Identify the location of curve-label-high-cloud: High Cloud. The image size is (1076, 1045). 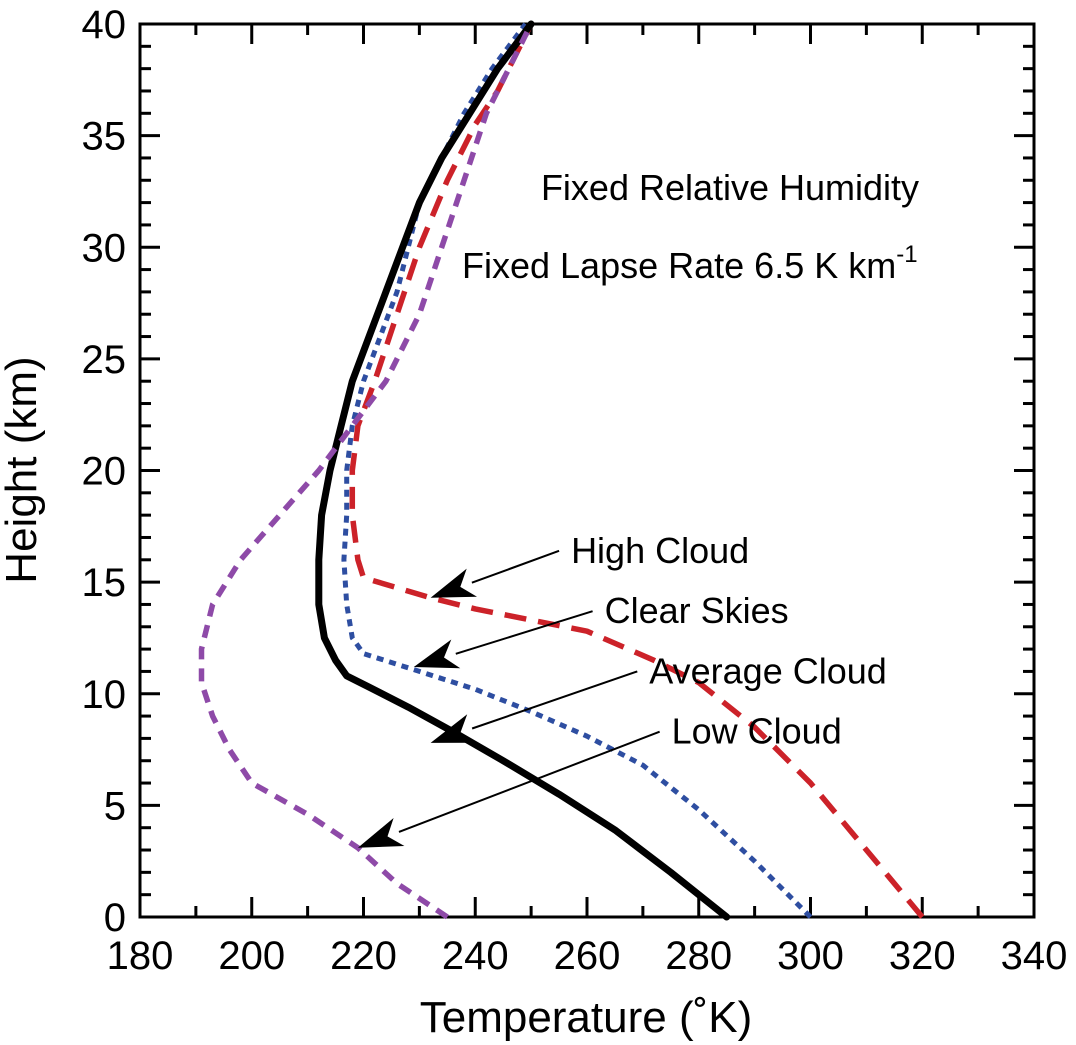
(660, 550).